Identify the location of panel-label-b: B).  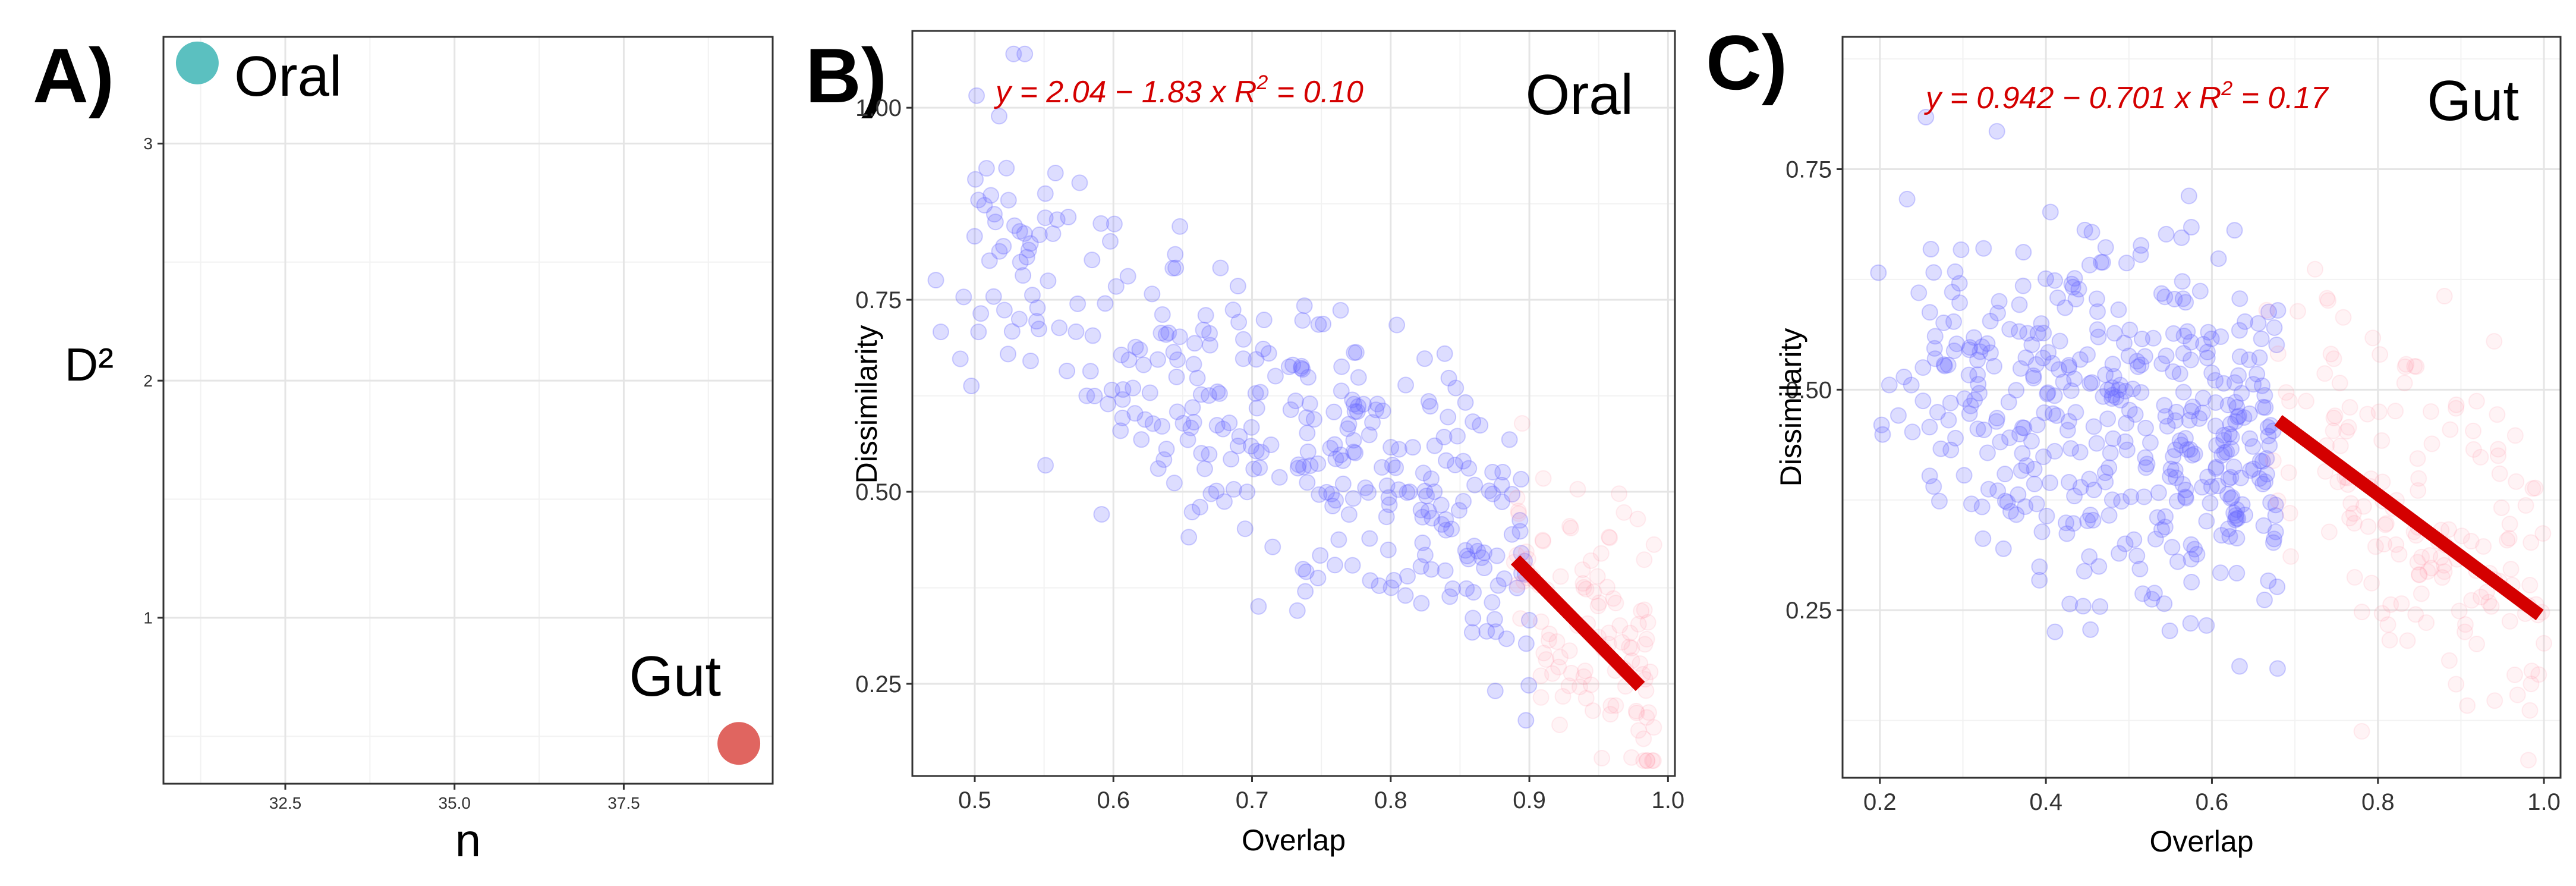
(846, 75).